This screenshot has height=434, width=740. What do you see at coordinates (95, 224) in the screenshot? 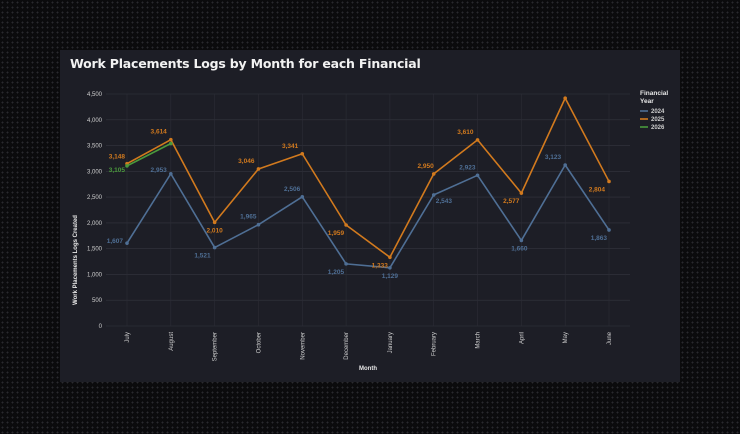
I see `y-tick-label: 2,000` at bounding box center [95, 224].